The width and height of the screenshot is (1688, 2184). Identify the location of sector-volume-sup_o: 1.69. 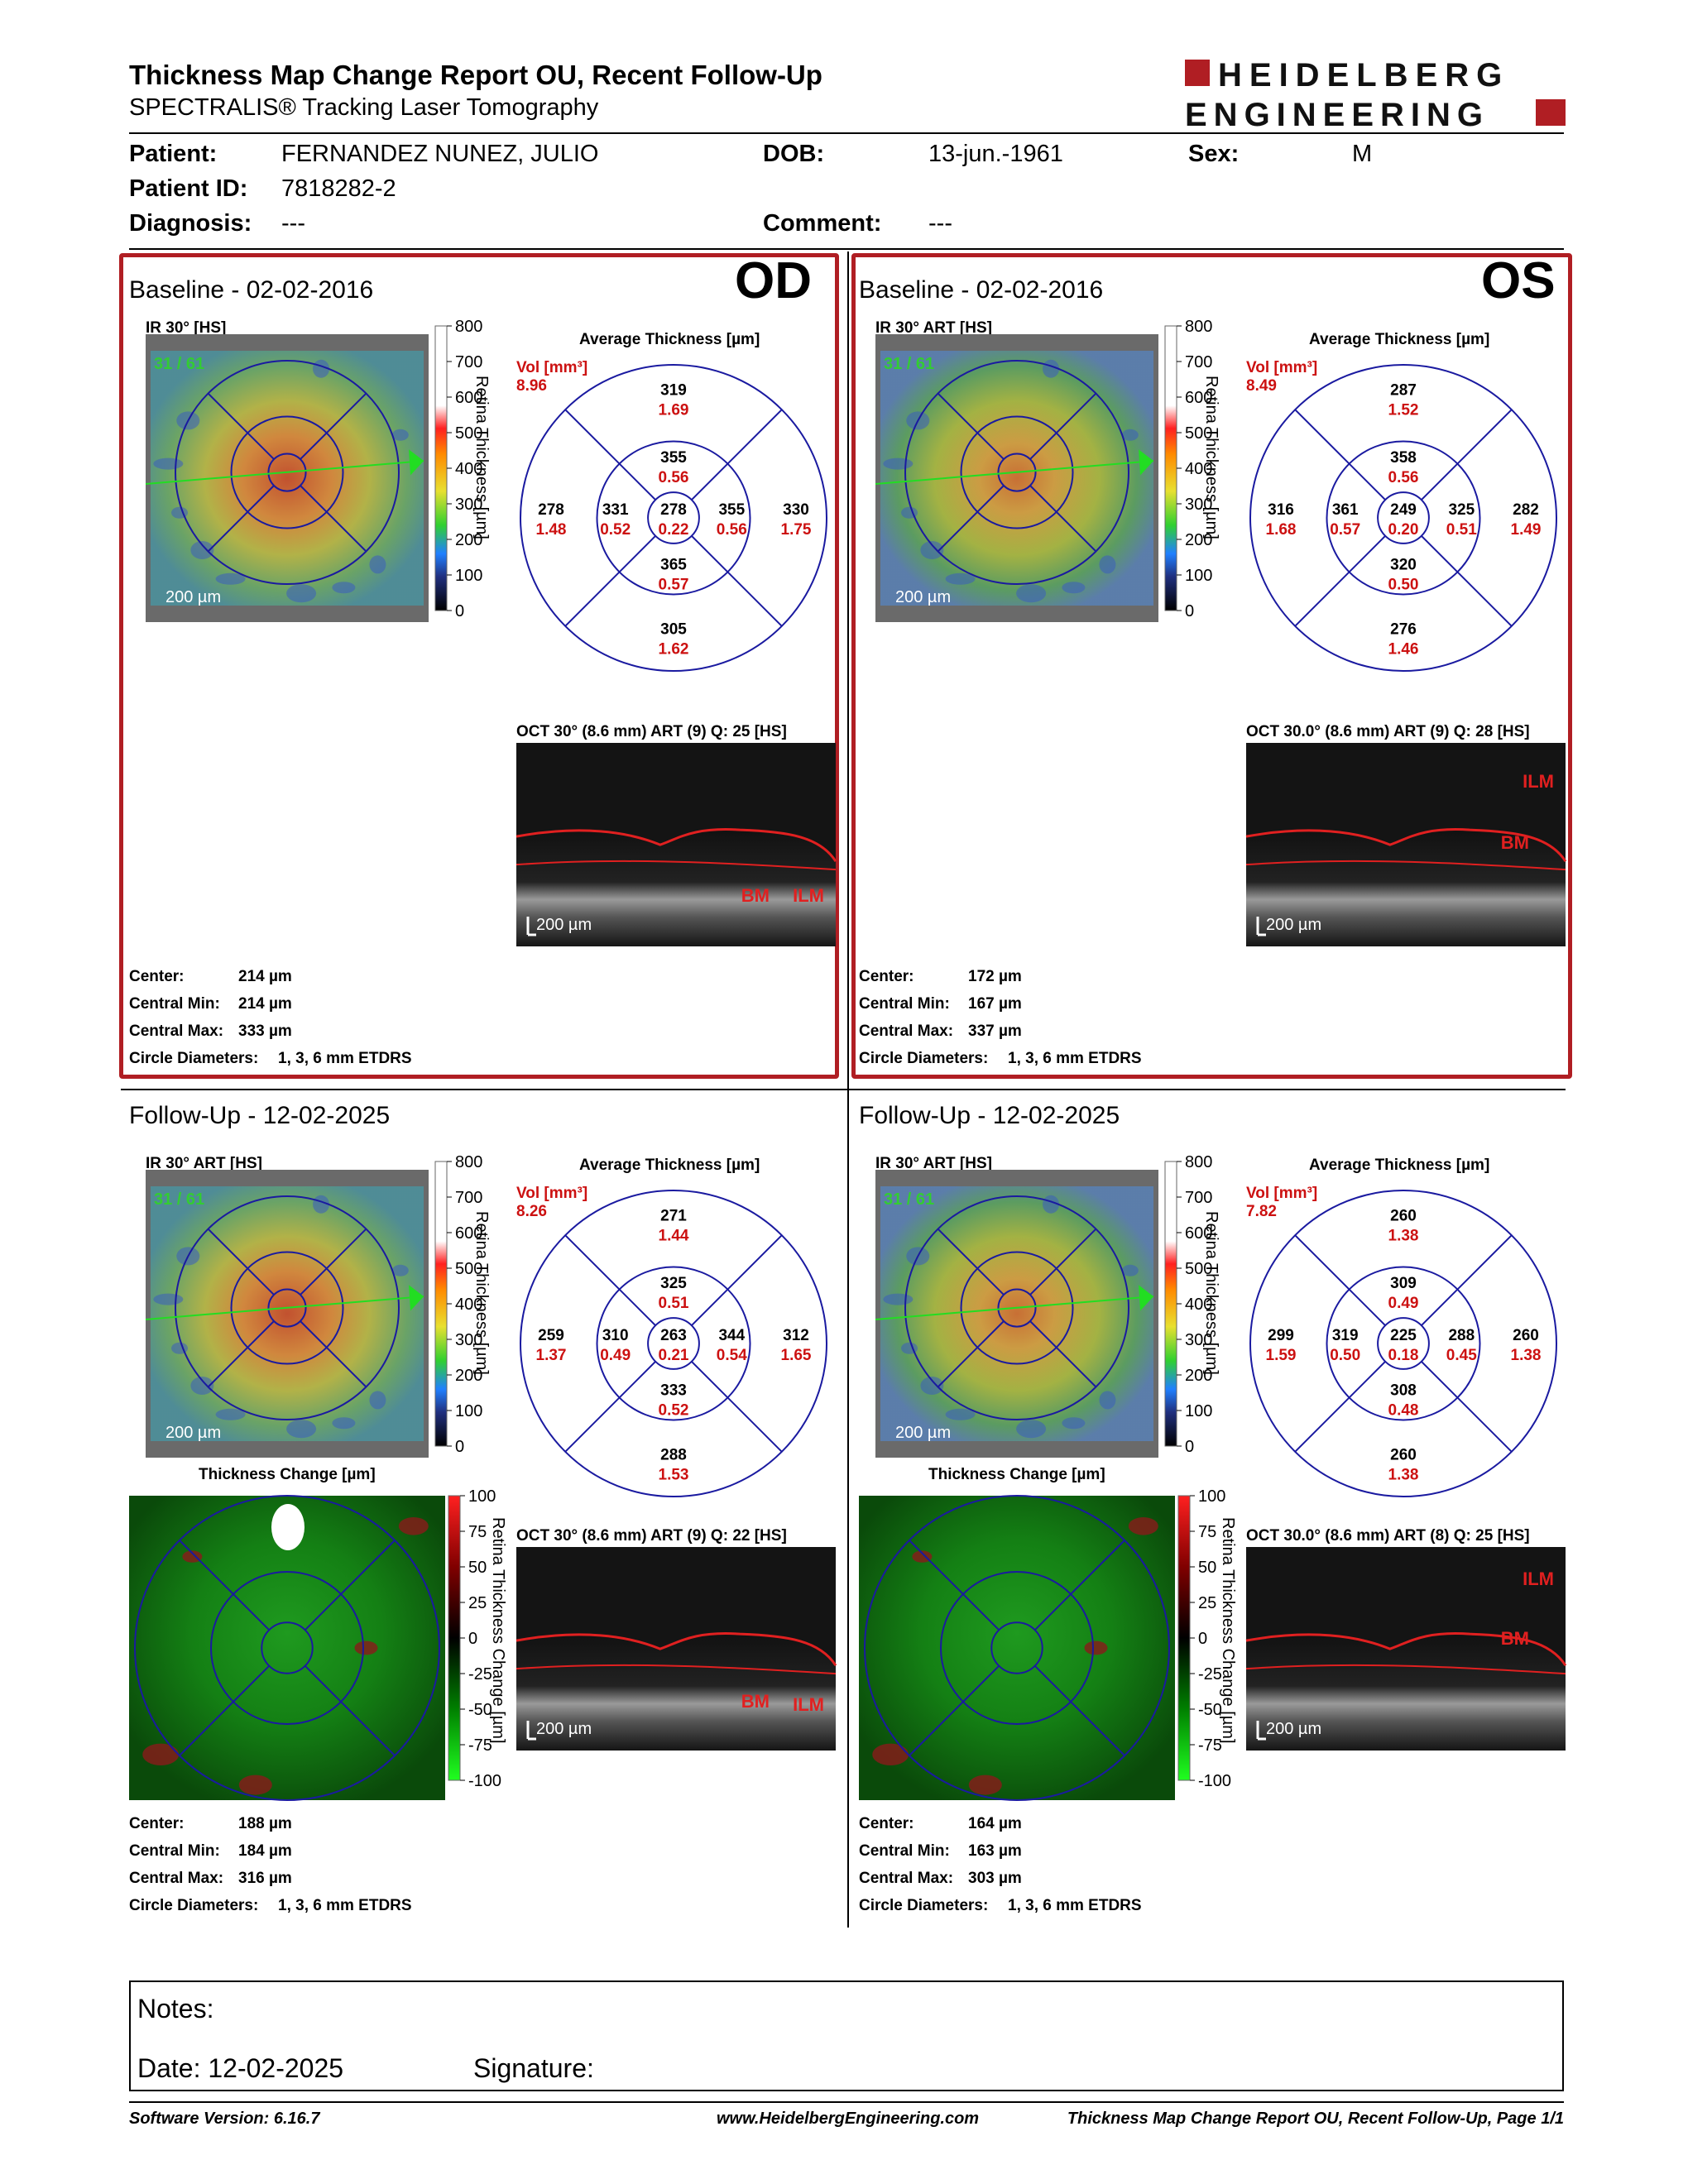
(674, 410).